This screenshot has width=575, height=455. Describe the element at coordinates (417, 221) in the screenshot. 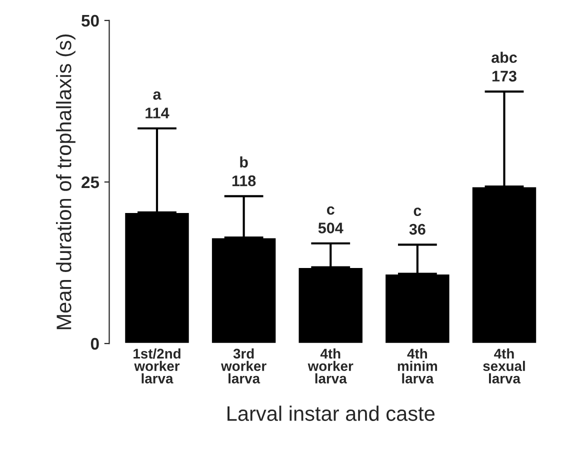

I see `annotation: c 36` at that location.